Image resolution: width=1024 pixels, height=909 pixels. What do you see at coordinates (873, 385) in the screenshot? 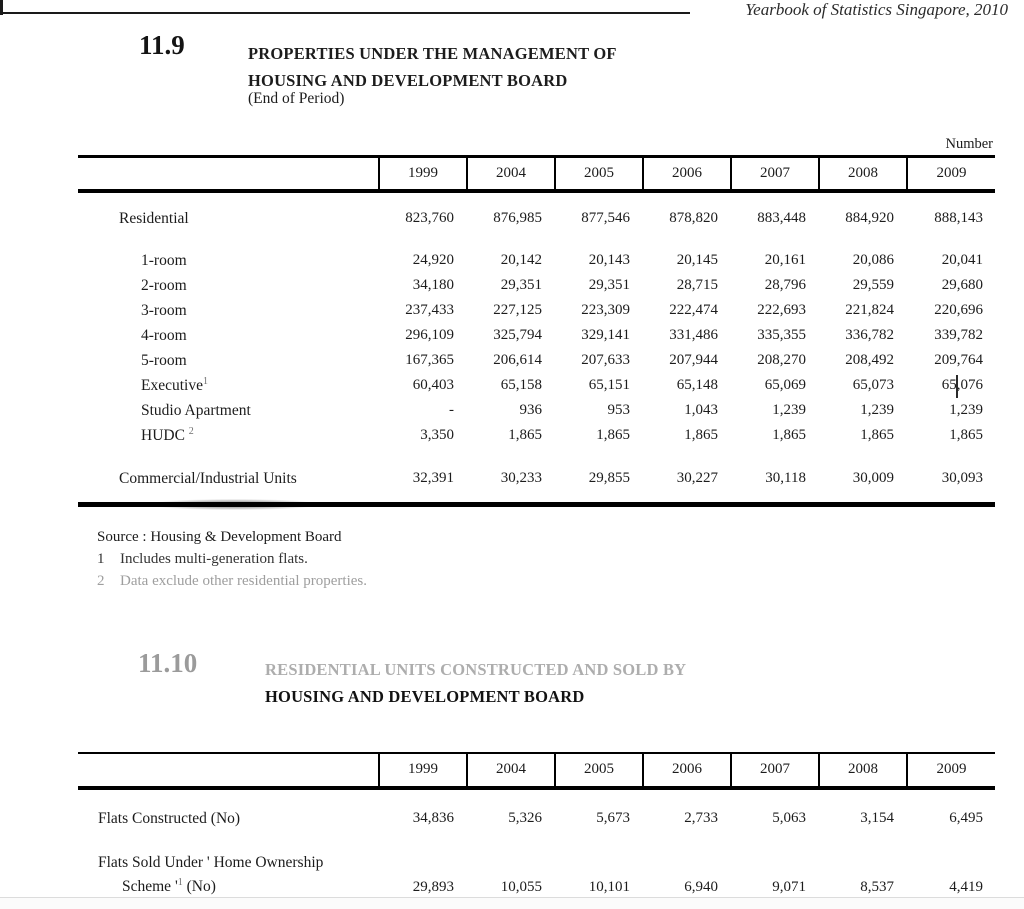
I see `value-cell: 65,073` at bounding box center [873, 385].